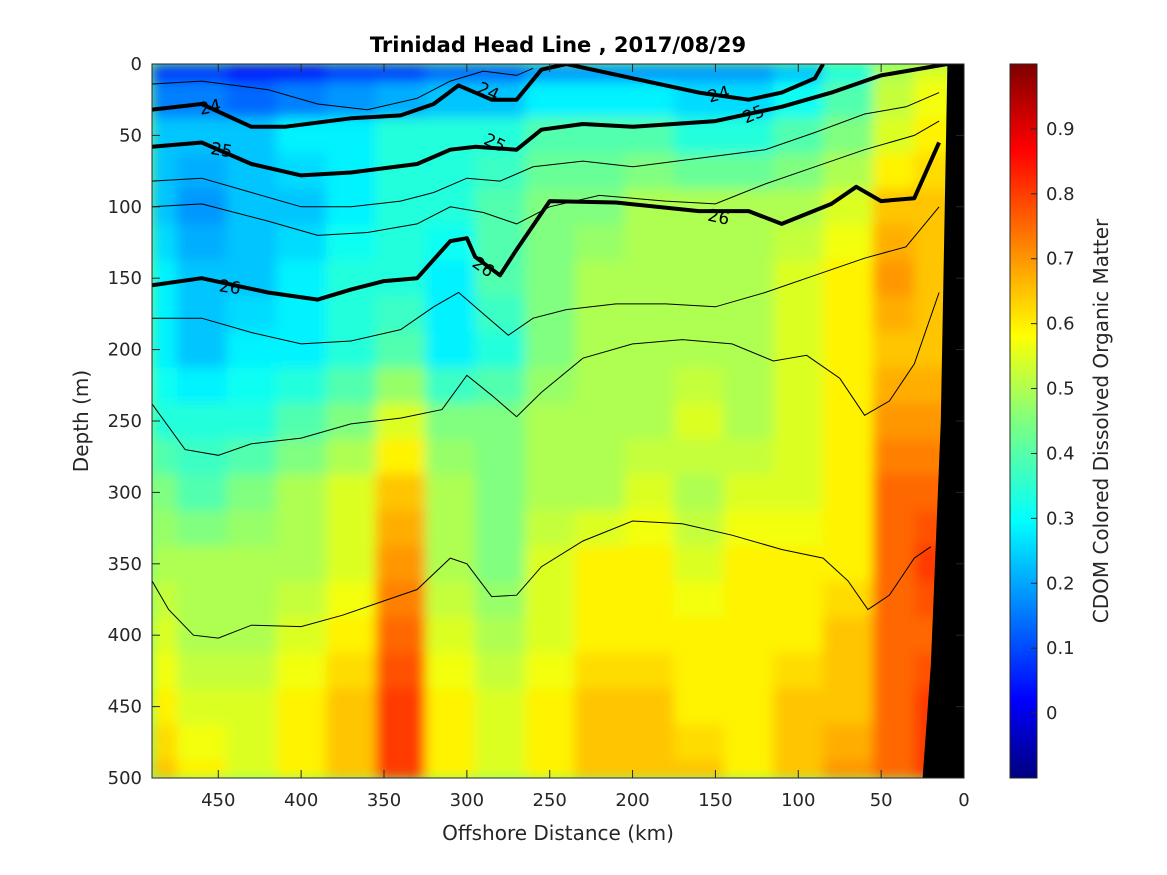 This screenshot has height=875, width=1167. What do you see at coordinates (210, 108) in the screenshot?
I see `contour-label: 24` at bounding box center [210, 108].